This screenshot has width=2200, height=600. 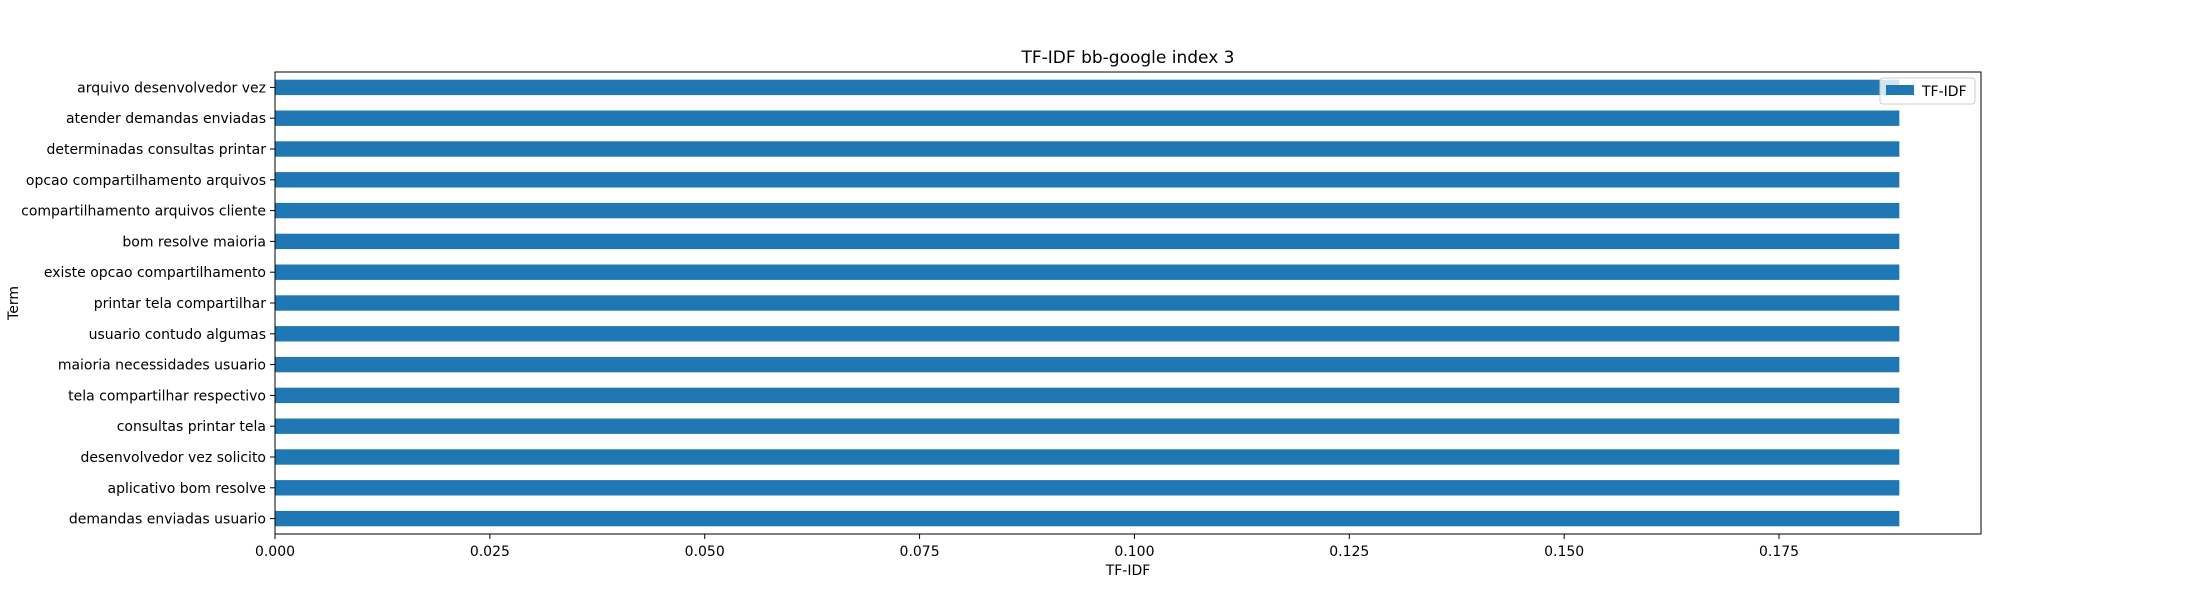 I want to click on x-axis-label: TF-IDF, so click(x=1128, y=571).